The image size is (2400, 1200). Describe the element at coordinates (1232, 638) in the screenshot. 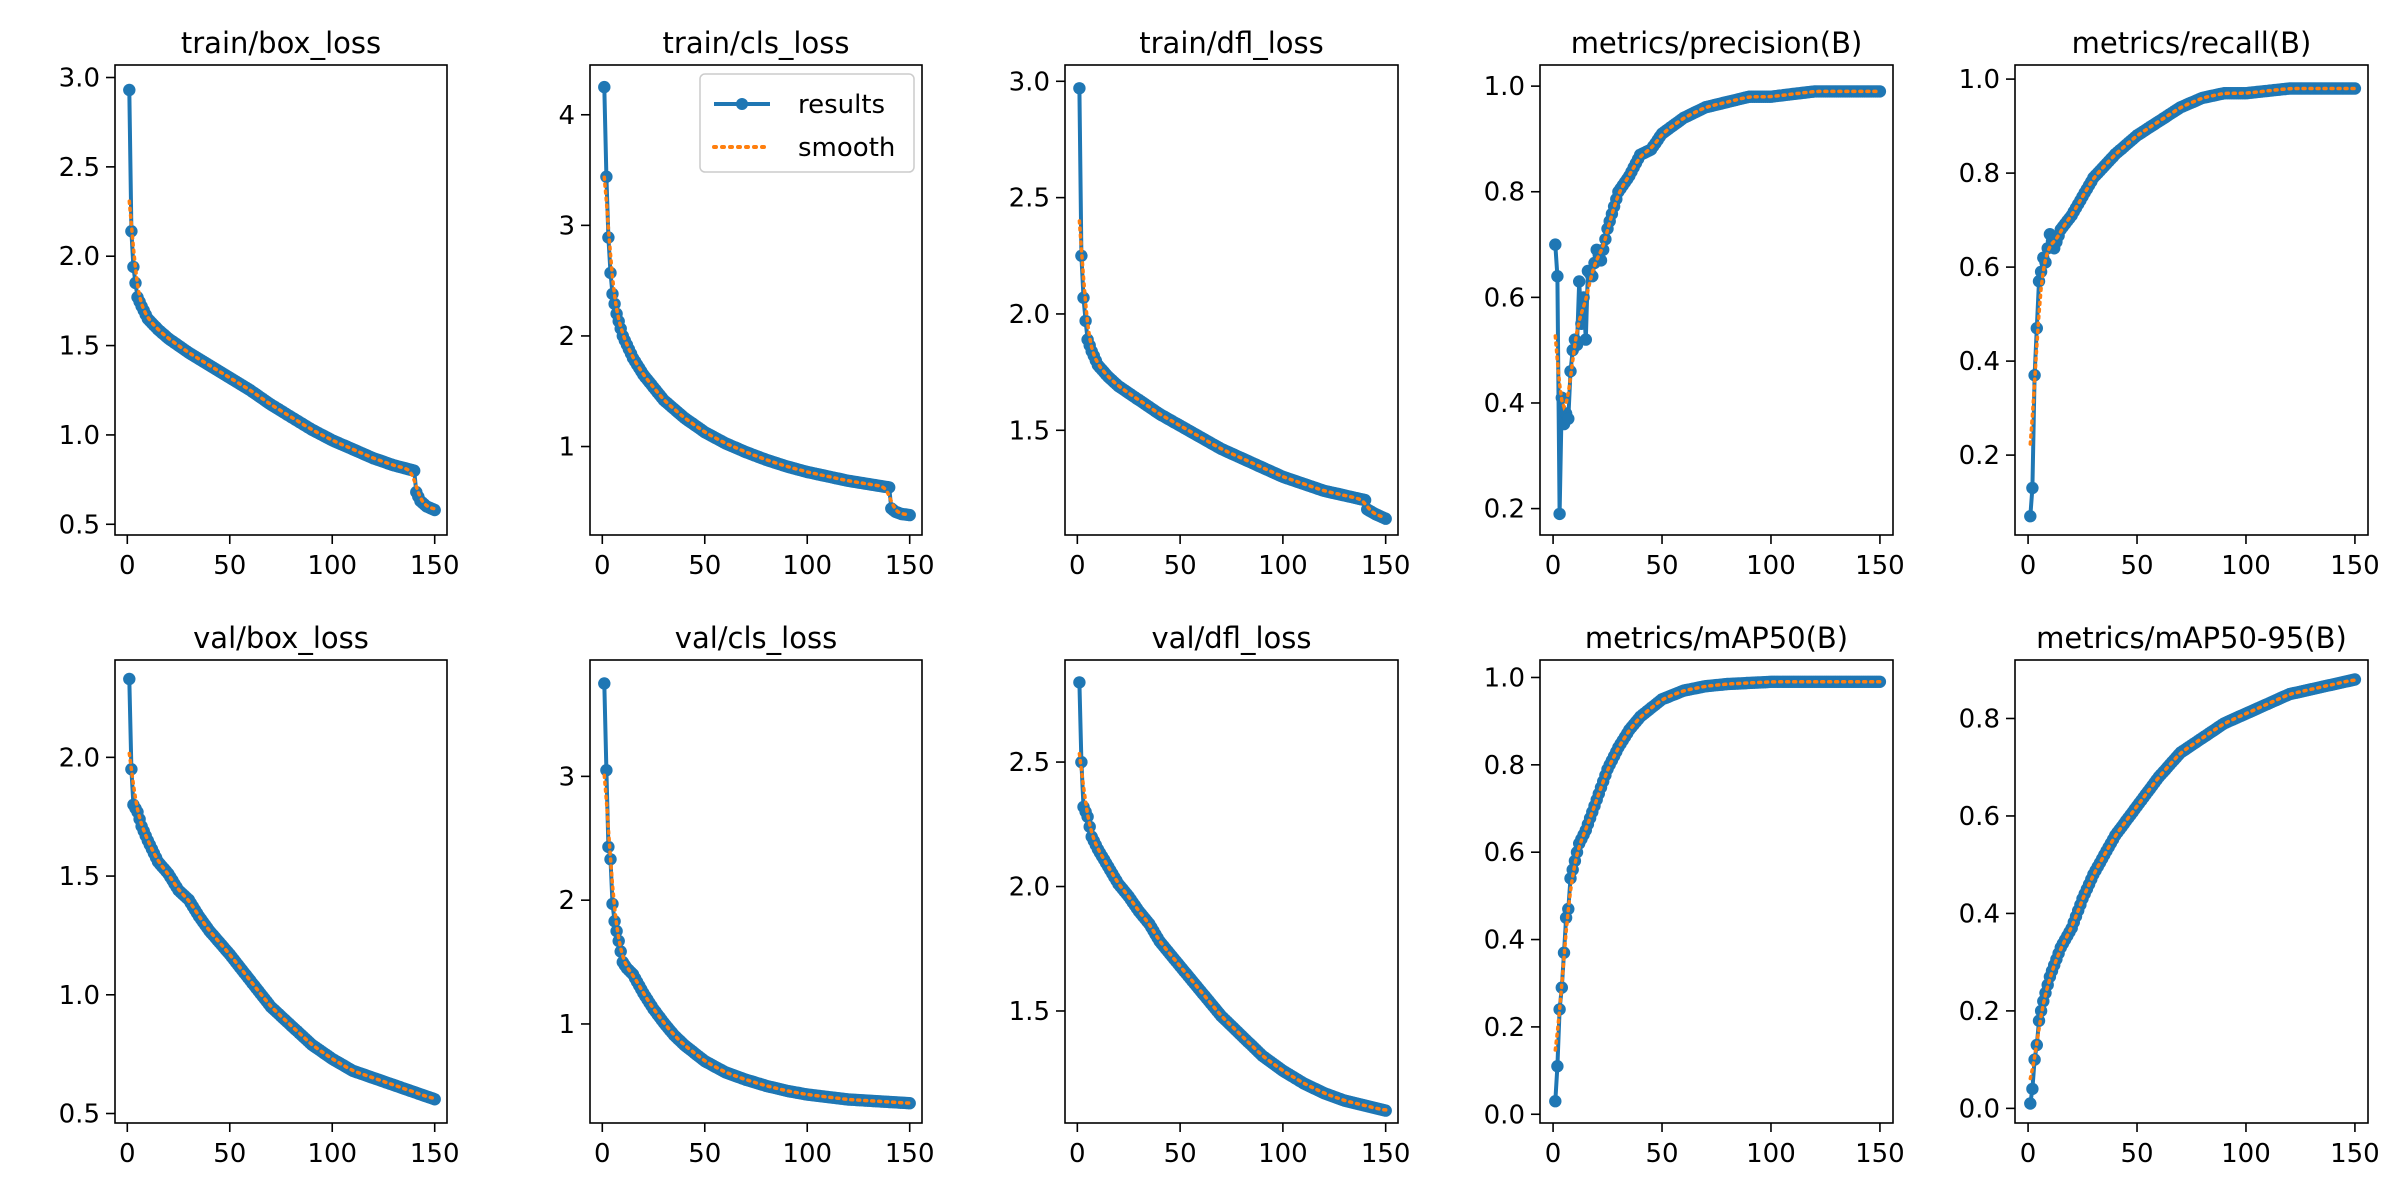

I see `chart-title: val/dfl_loss` at that location.